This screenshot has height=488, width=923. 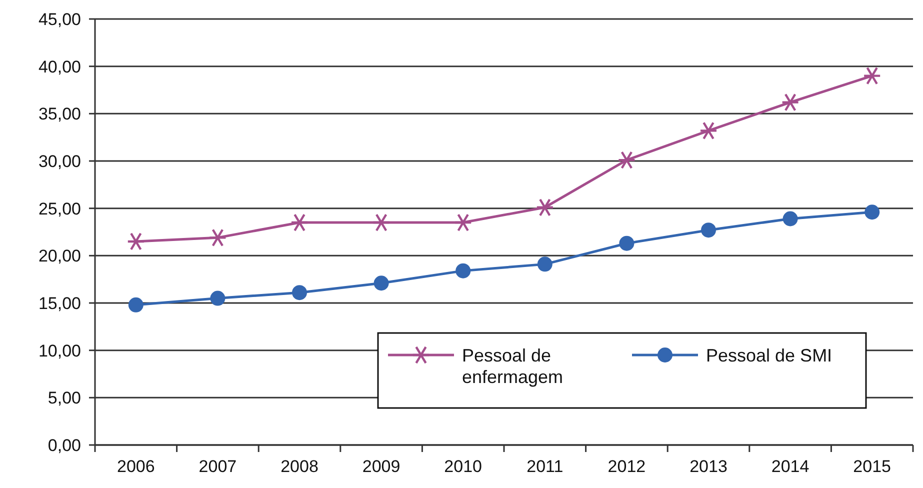 I want to click on y-tick-label: 25,00, so click(x=59, y=208).